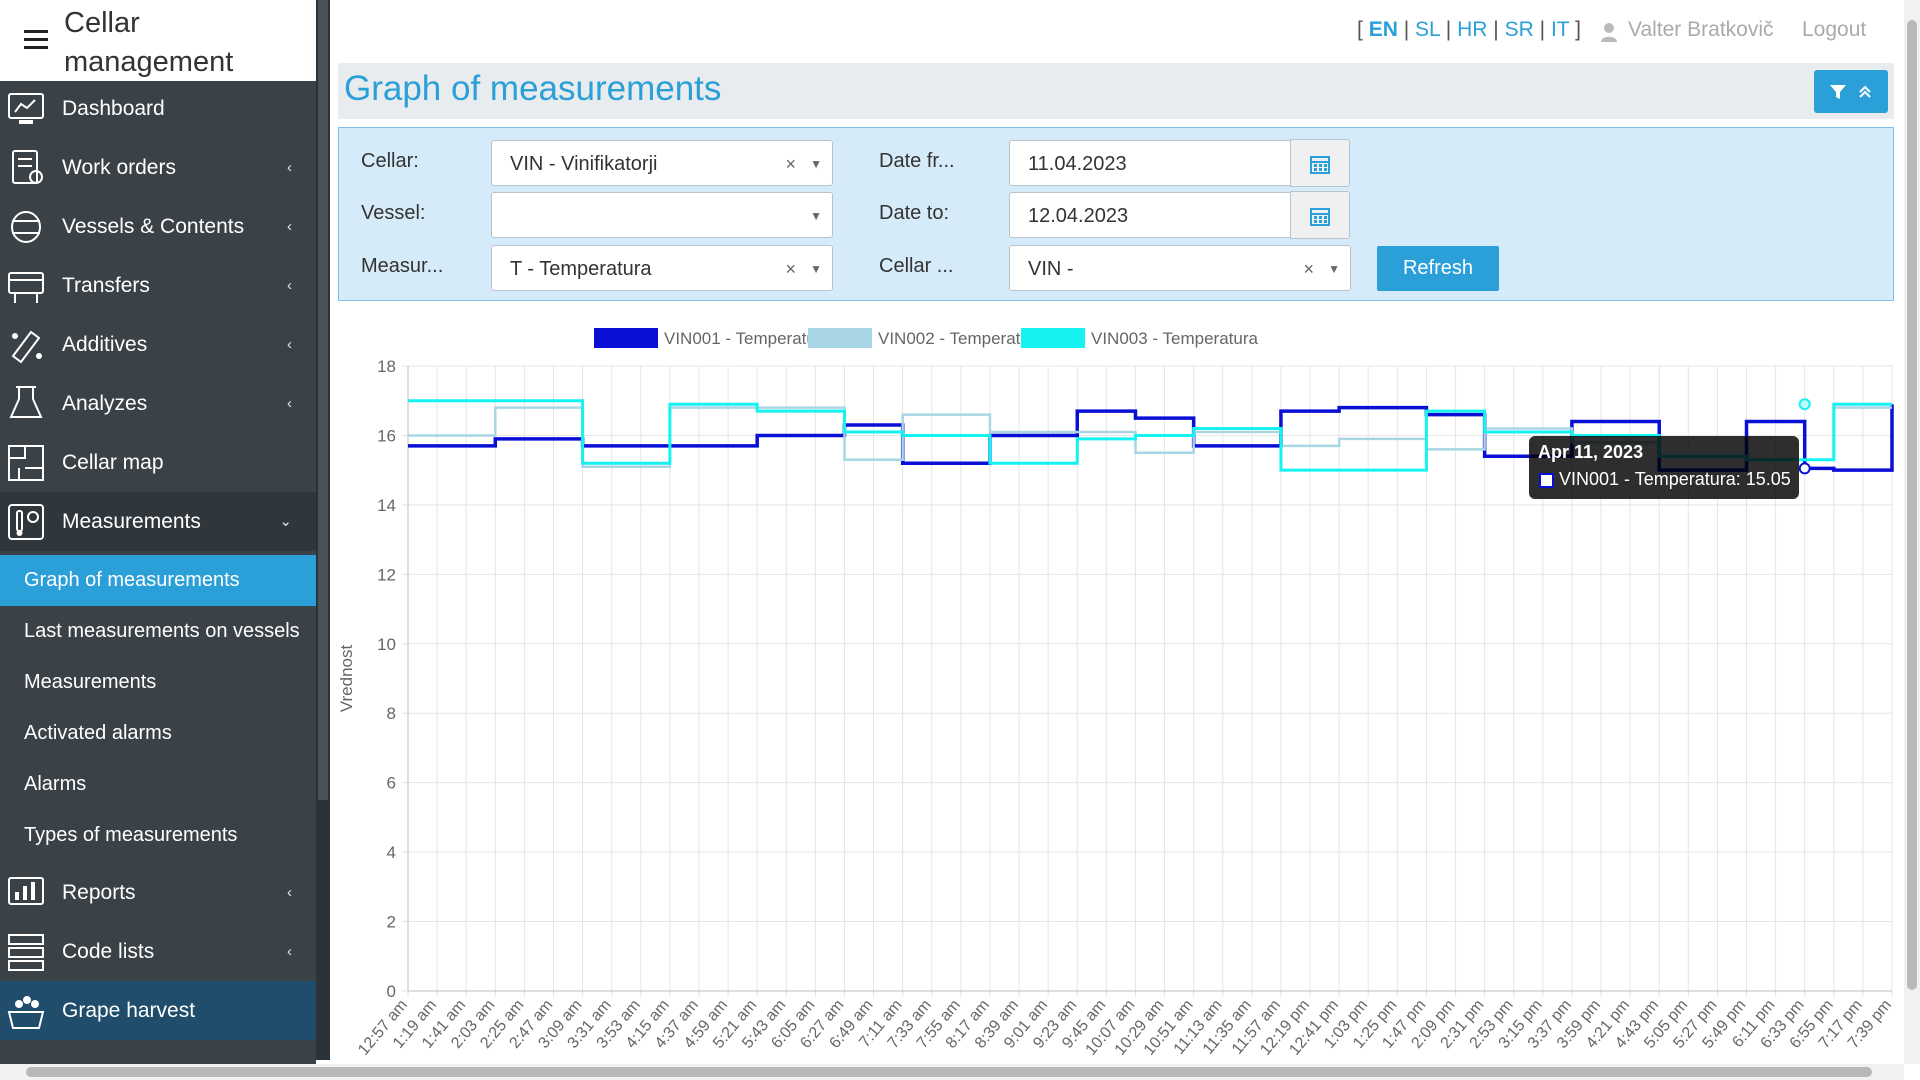 Image resolution: width=1920 pixels, height=1080 pixels. Describe the element at coordinates (158, 403) in the screenshot. I see `sidebar-item-analyzes: Analyzes ‹` at that location.